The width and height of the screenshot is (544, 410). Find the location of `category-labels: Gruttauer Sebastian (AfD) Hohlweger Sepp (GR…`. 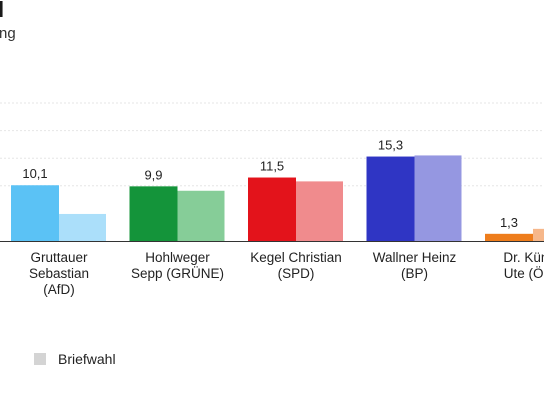

category-labels: Gruttauer Sebastian (AfD) Hohlweger Sepp (GR… is located at coordinates (286, 273).